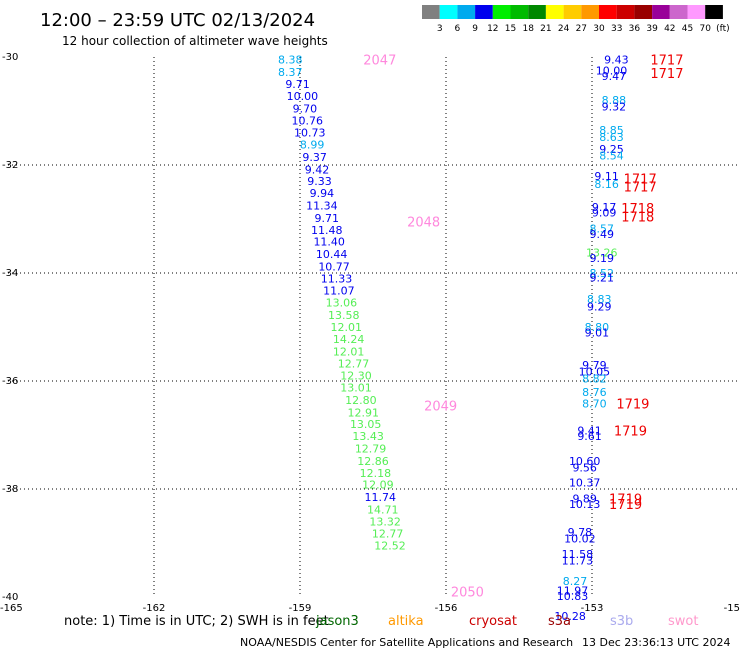 Image resolution: width=740 pixels, height=650 pixels. What do you see at coordinates (594, 378) in the screenshot?
I see `wave-height-point: 8.82` at bounding box center [594, 378].